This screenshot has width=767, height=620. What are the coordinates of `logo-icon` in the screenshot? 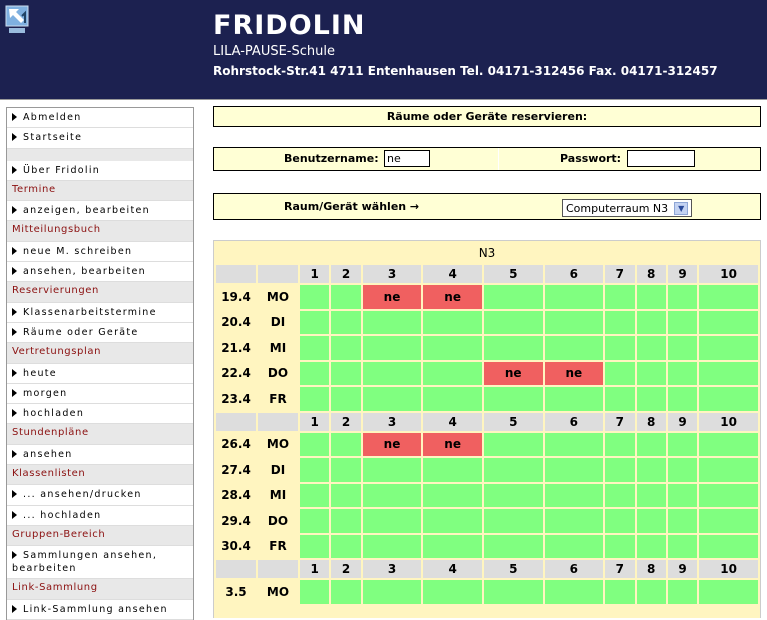 It's located at (18, 20).